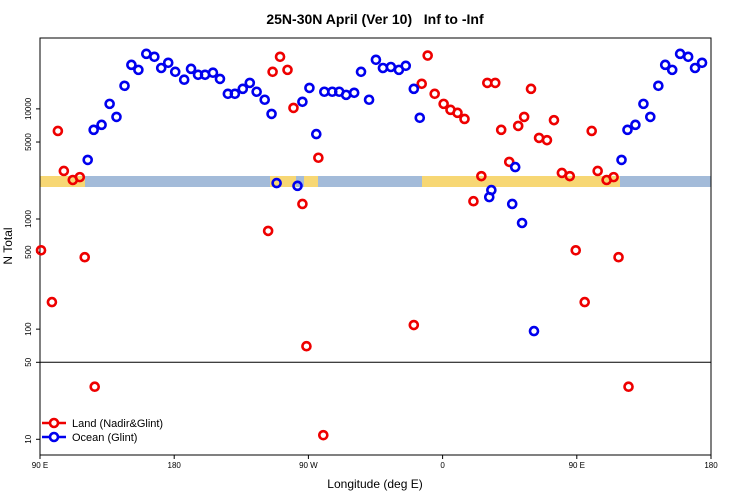 Image resolution: width=750 pixels, height=500 pixels. Describe the element at coordinates (28, 252) in the screenshot. I see `y-tick-label: 500` at that location.